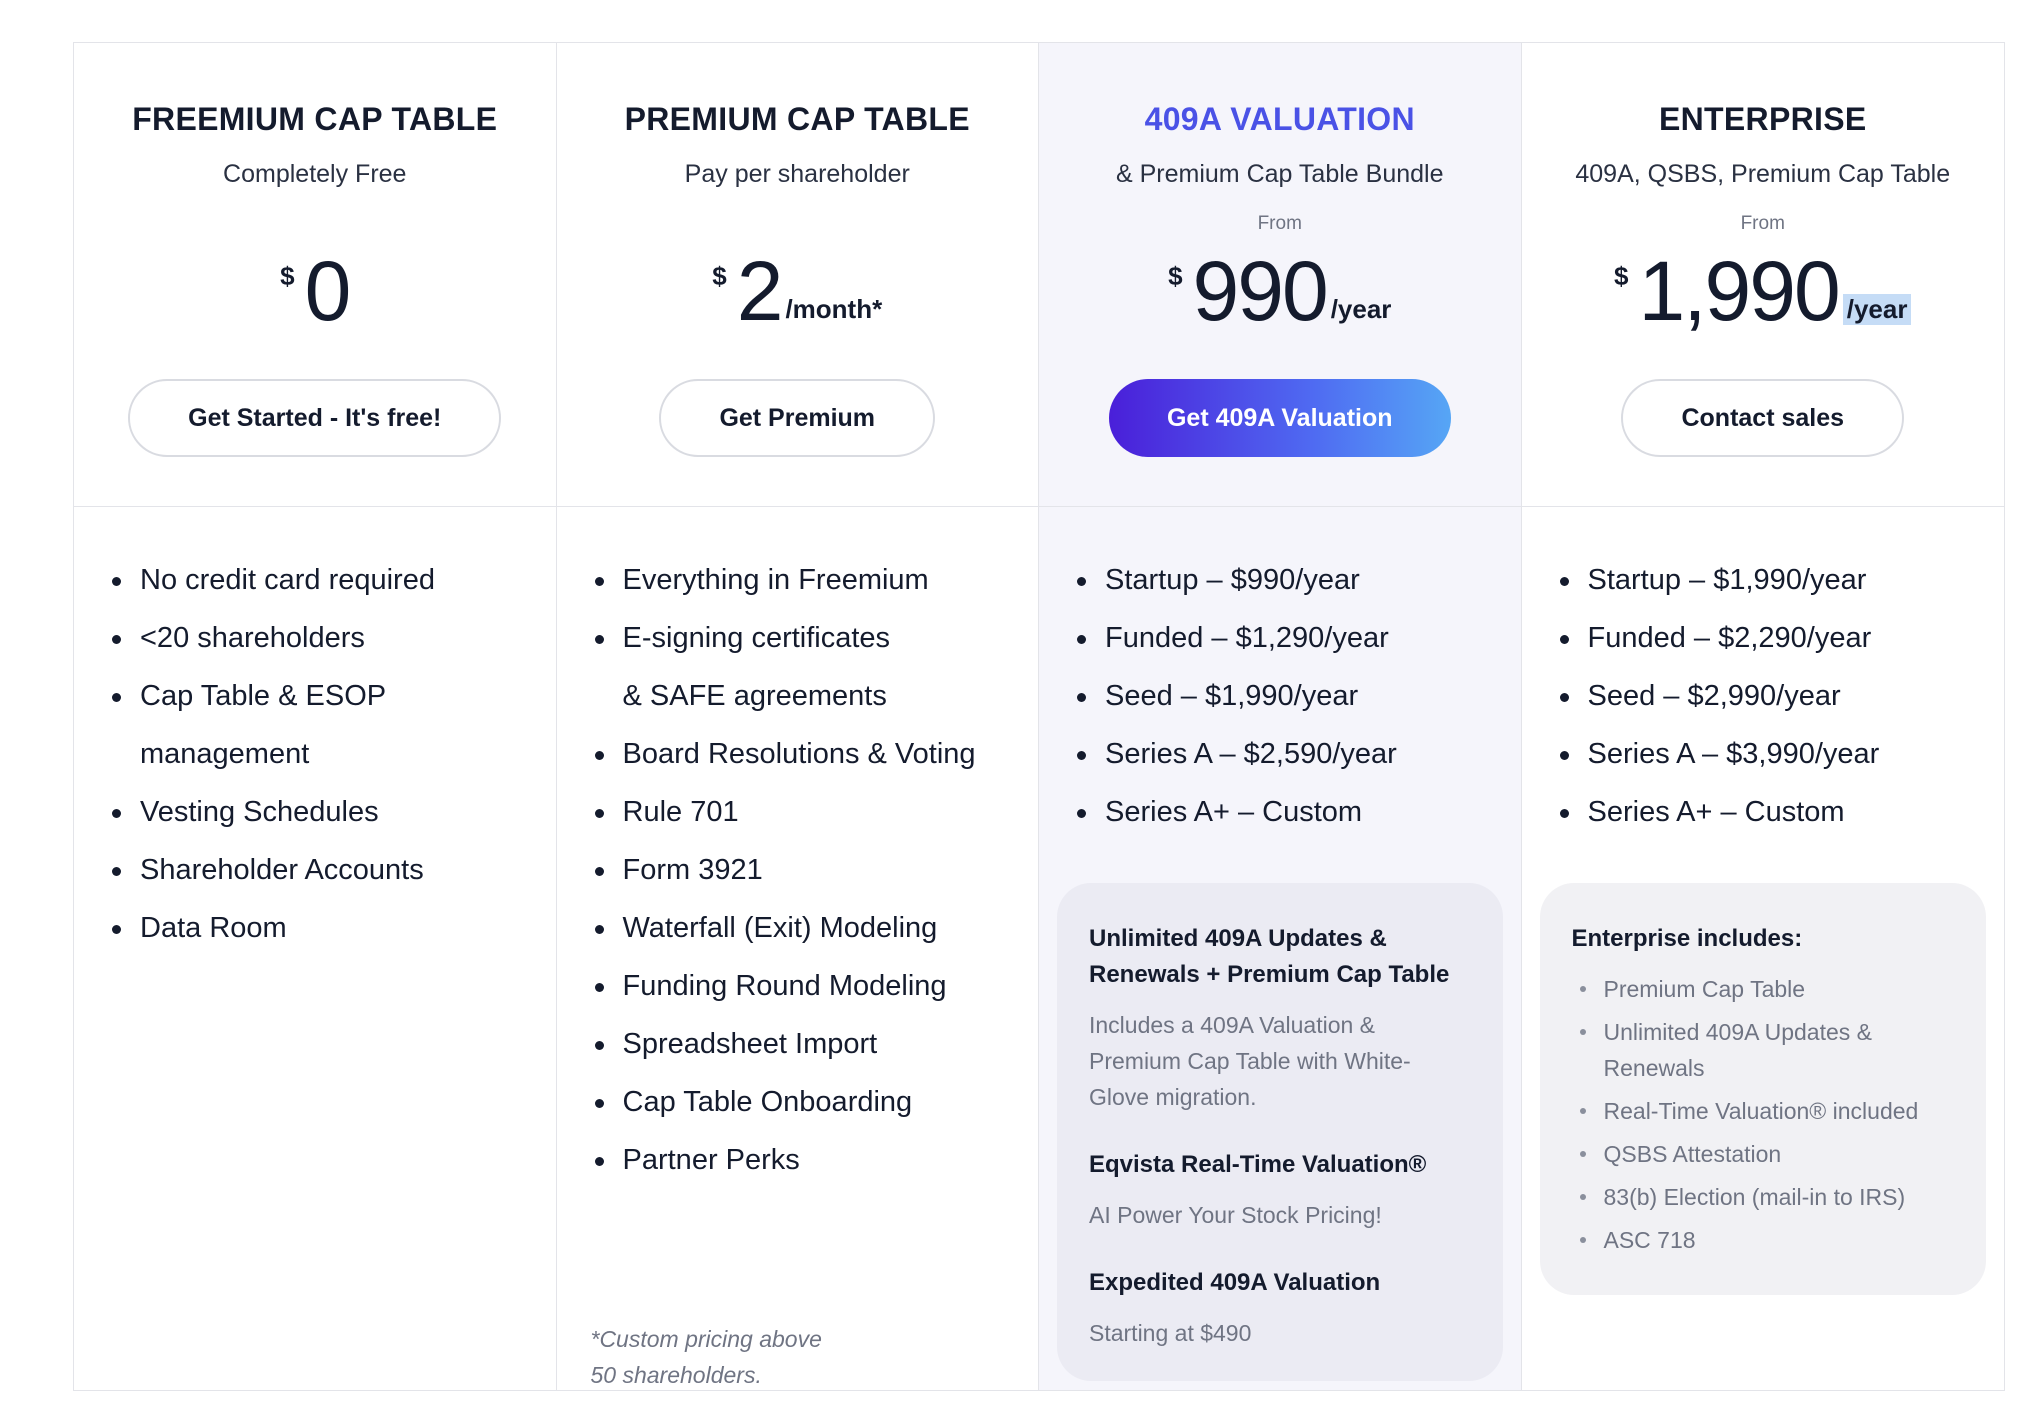  What do you see at coordinates (1765, 989) in the screenshot?
I see `includes-item: Premium Cap Table` at bounding box center [1765, 989].